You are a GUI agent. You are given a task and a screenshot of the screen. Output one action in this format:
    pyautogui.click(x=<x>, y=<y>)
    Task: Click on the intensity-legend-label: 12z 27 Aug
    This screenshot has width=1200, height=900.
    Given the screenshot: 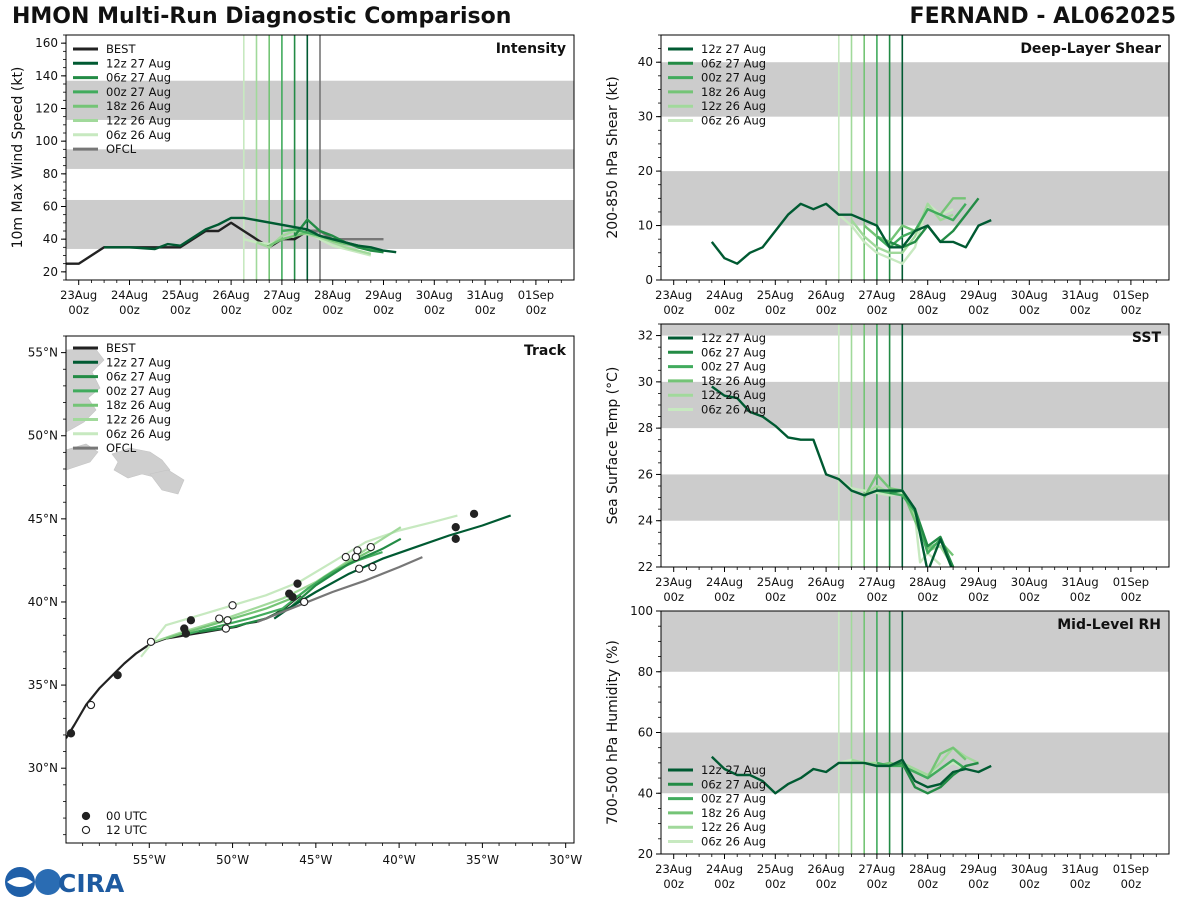 What is the action you would take?
    pyautogui.click(x=138, y=63)
    